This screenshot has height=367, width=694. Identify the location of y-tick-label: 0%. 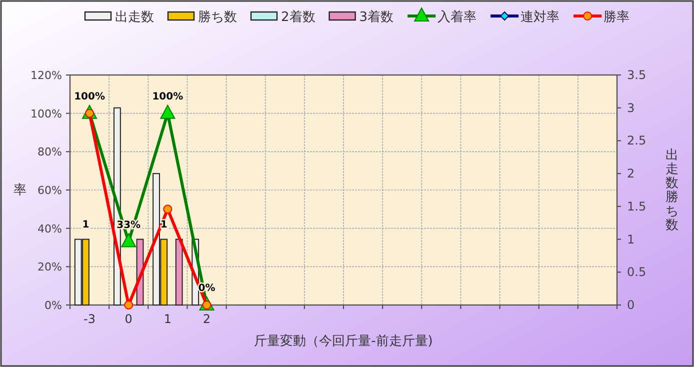
(53, 305).